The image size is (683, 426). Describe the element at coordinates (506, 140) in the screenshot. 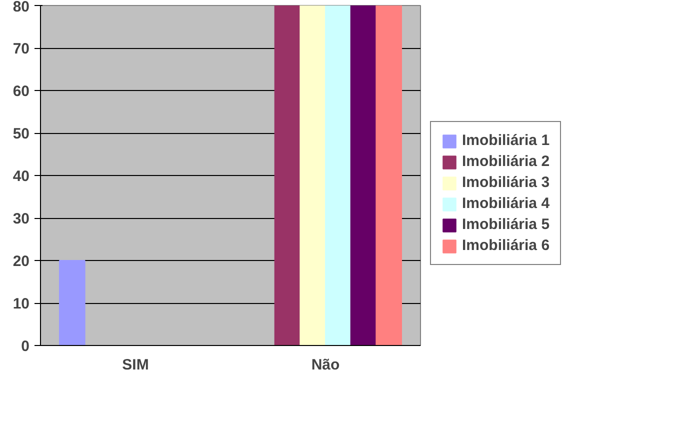

I see `legend-label: Imobiliária 1` at that location.